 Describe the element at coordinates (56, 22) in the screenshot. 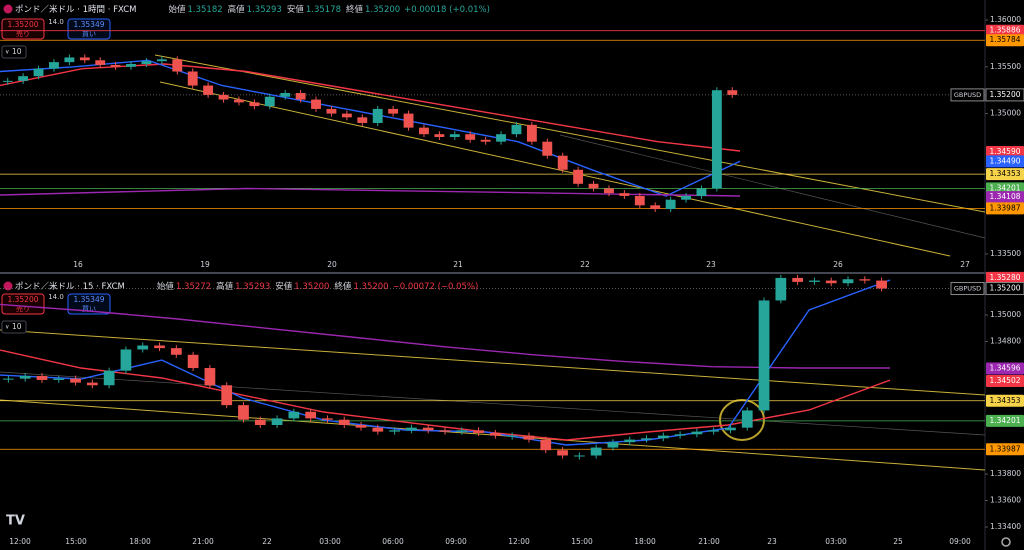

I see `spread: 14.0` at that location.